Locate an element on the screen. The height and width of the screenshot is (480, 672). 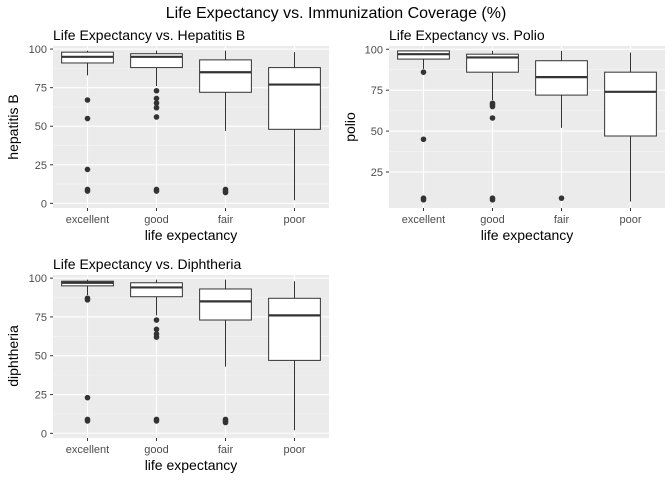
box-diphtheria-excellent is located at coordinates (87, 351).